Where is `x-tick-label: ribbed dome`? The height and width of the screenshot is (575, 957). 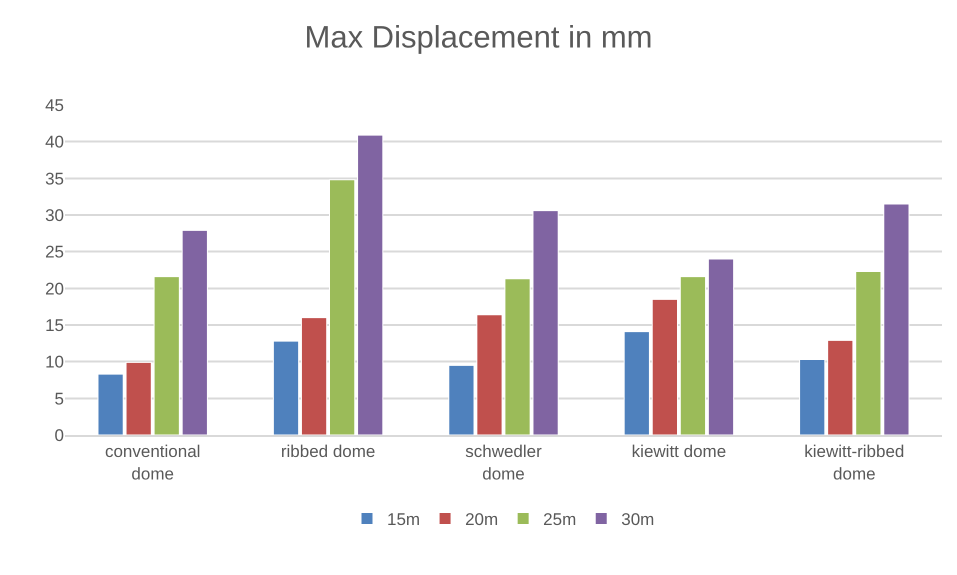
x-tick-label: ribbed dome is located at coordinates (328, 452).